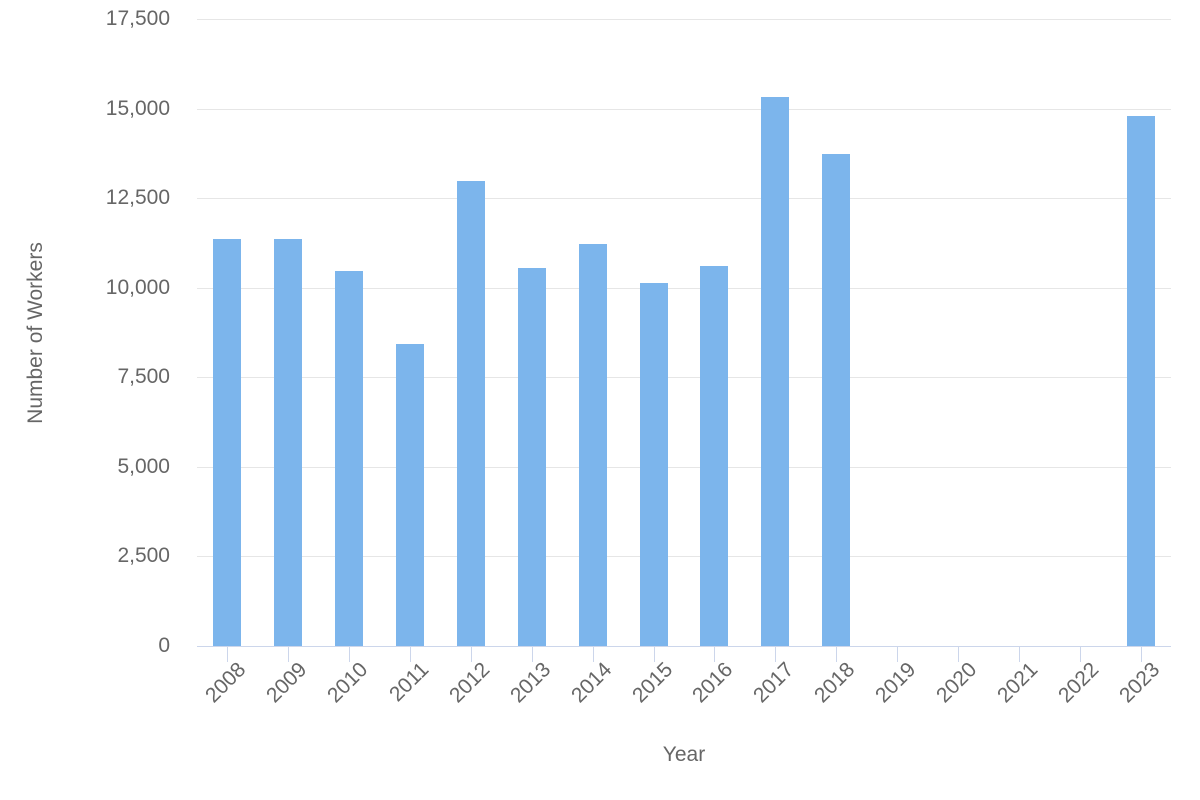 This screenshot has height=800, width=1200. Describe the element at coordinates (411, 654) in the screenshot. I see `x-axis-tick-2011` at that location.